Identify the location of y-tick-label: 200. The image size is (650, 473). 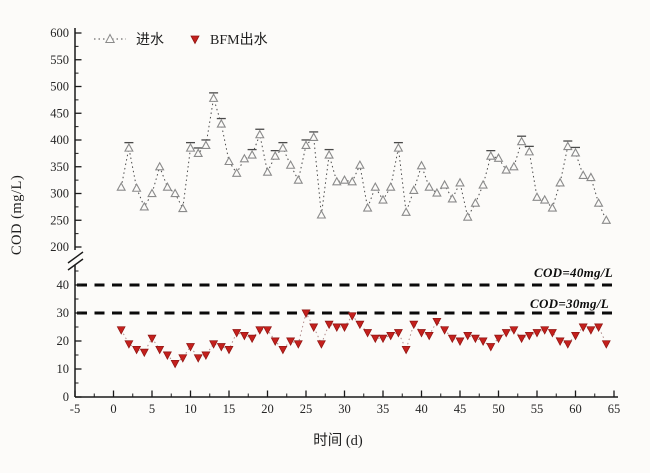
(59, 247).